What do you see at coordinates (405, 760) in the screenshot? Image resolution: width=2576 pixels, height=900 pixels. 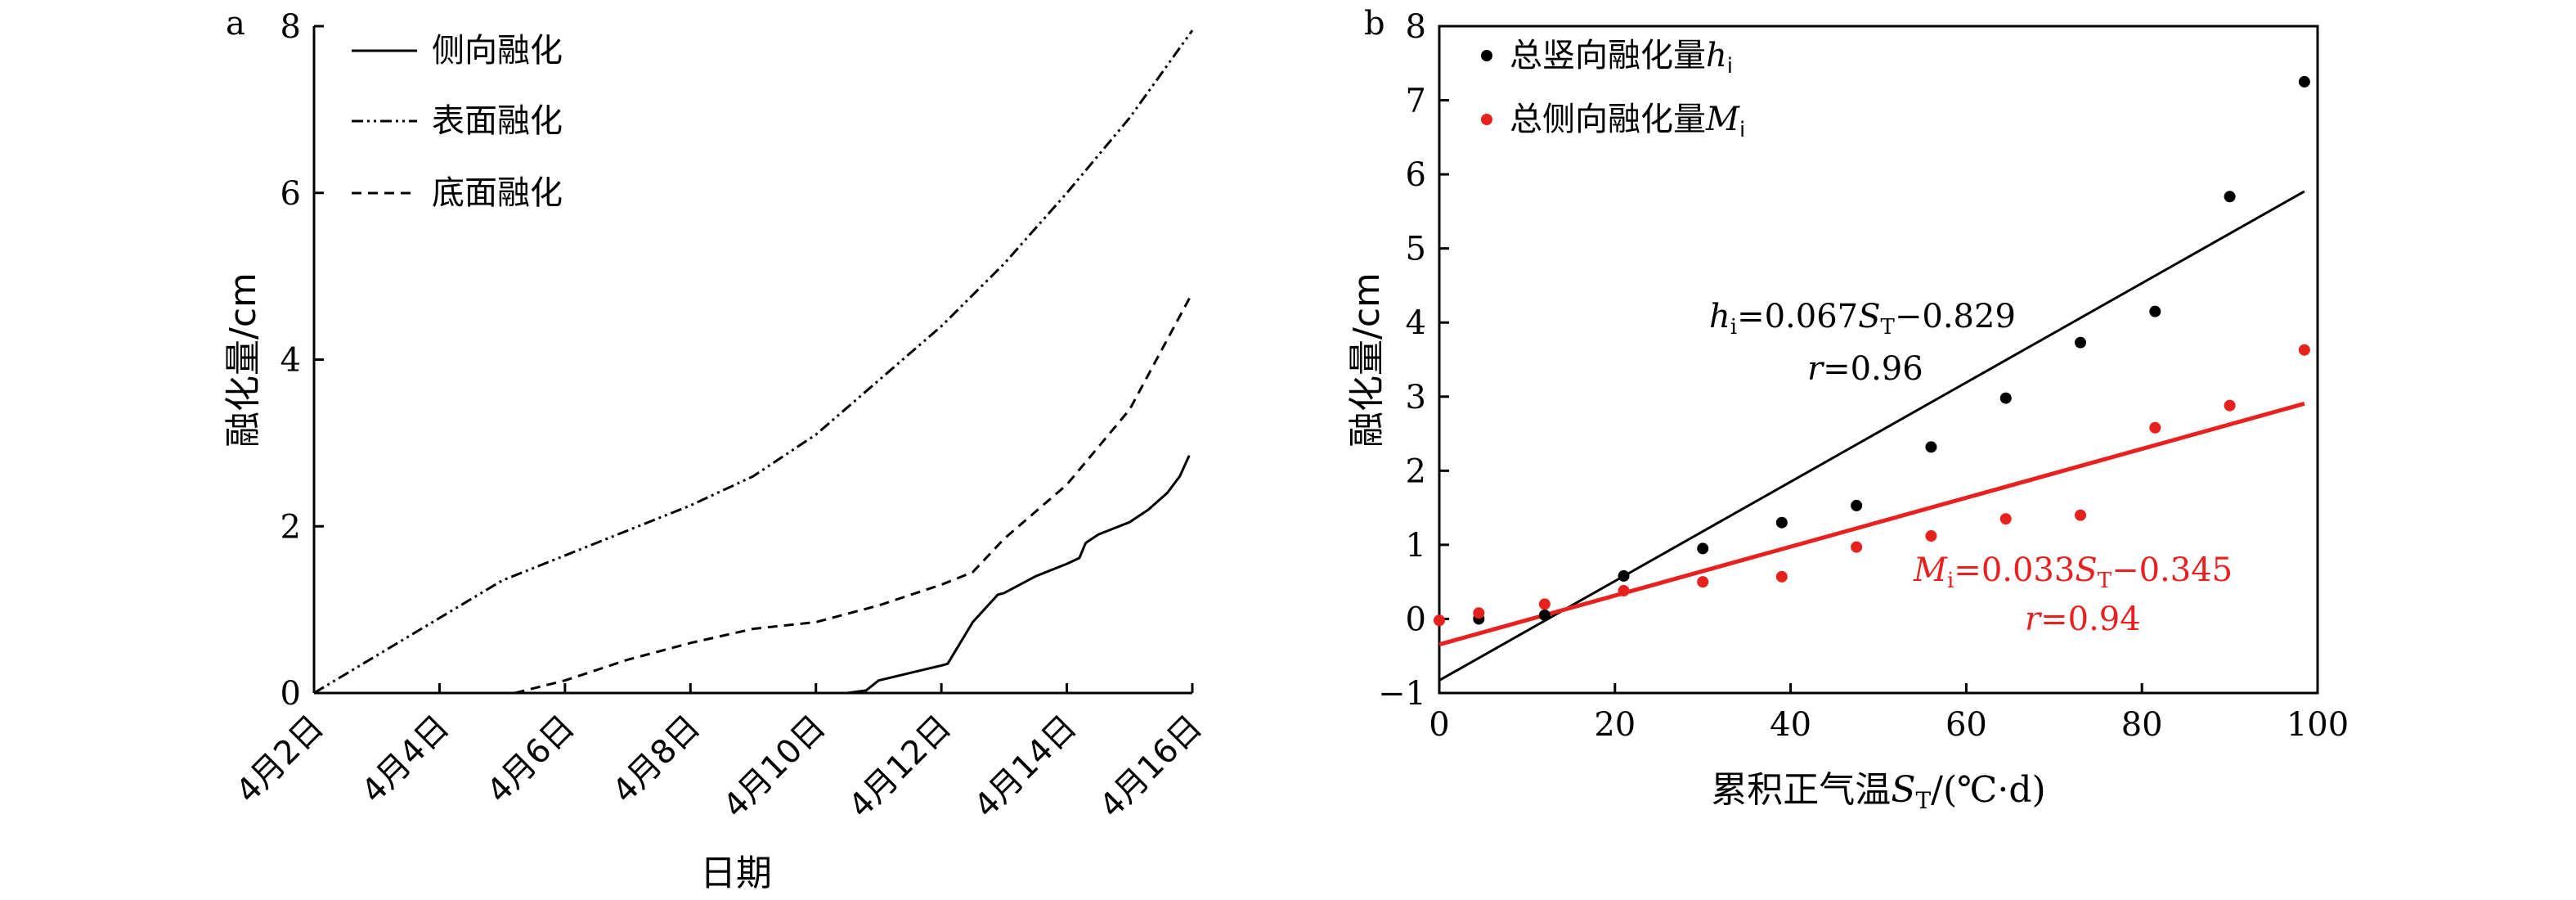 I see `panel-a-x-tick-label: 4月4日` at bounding box center [405, 760].